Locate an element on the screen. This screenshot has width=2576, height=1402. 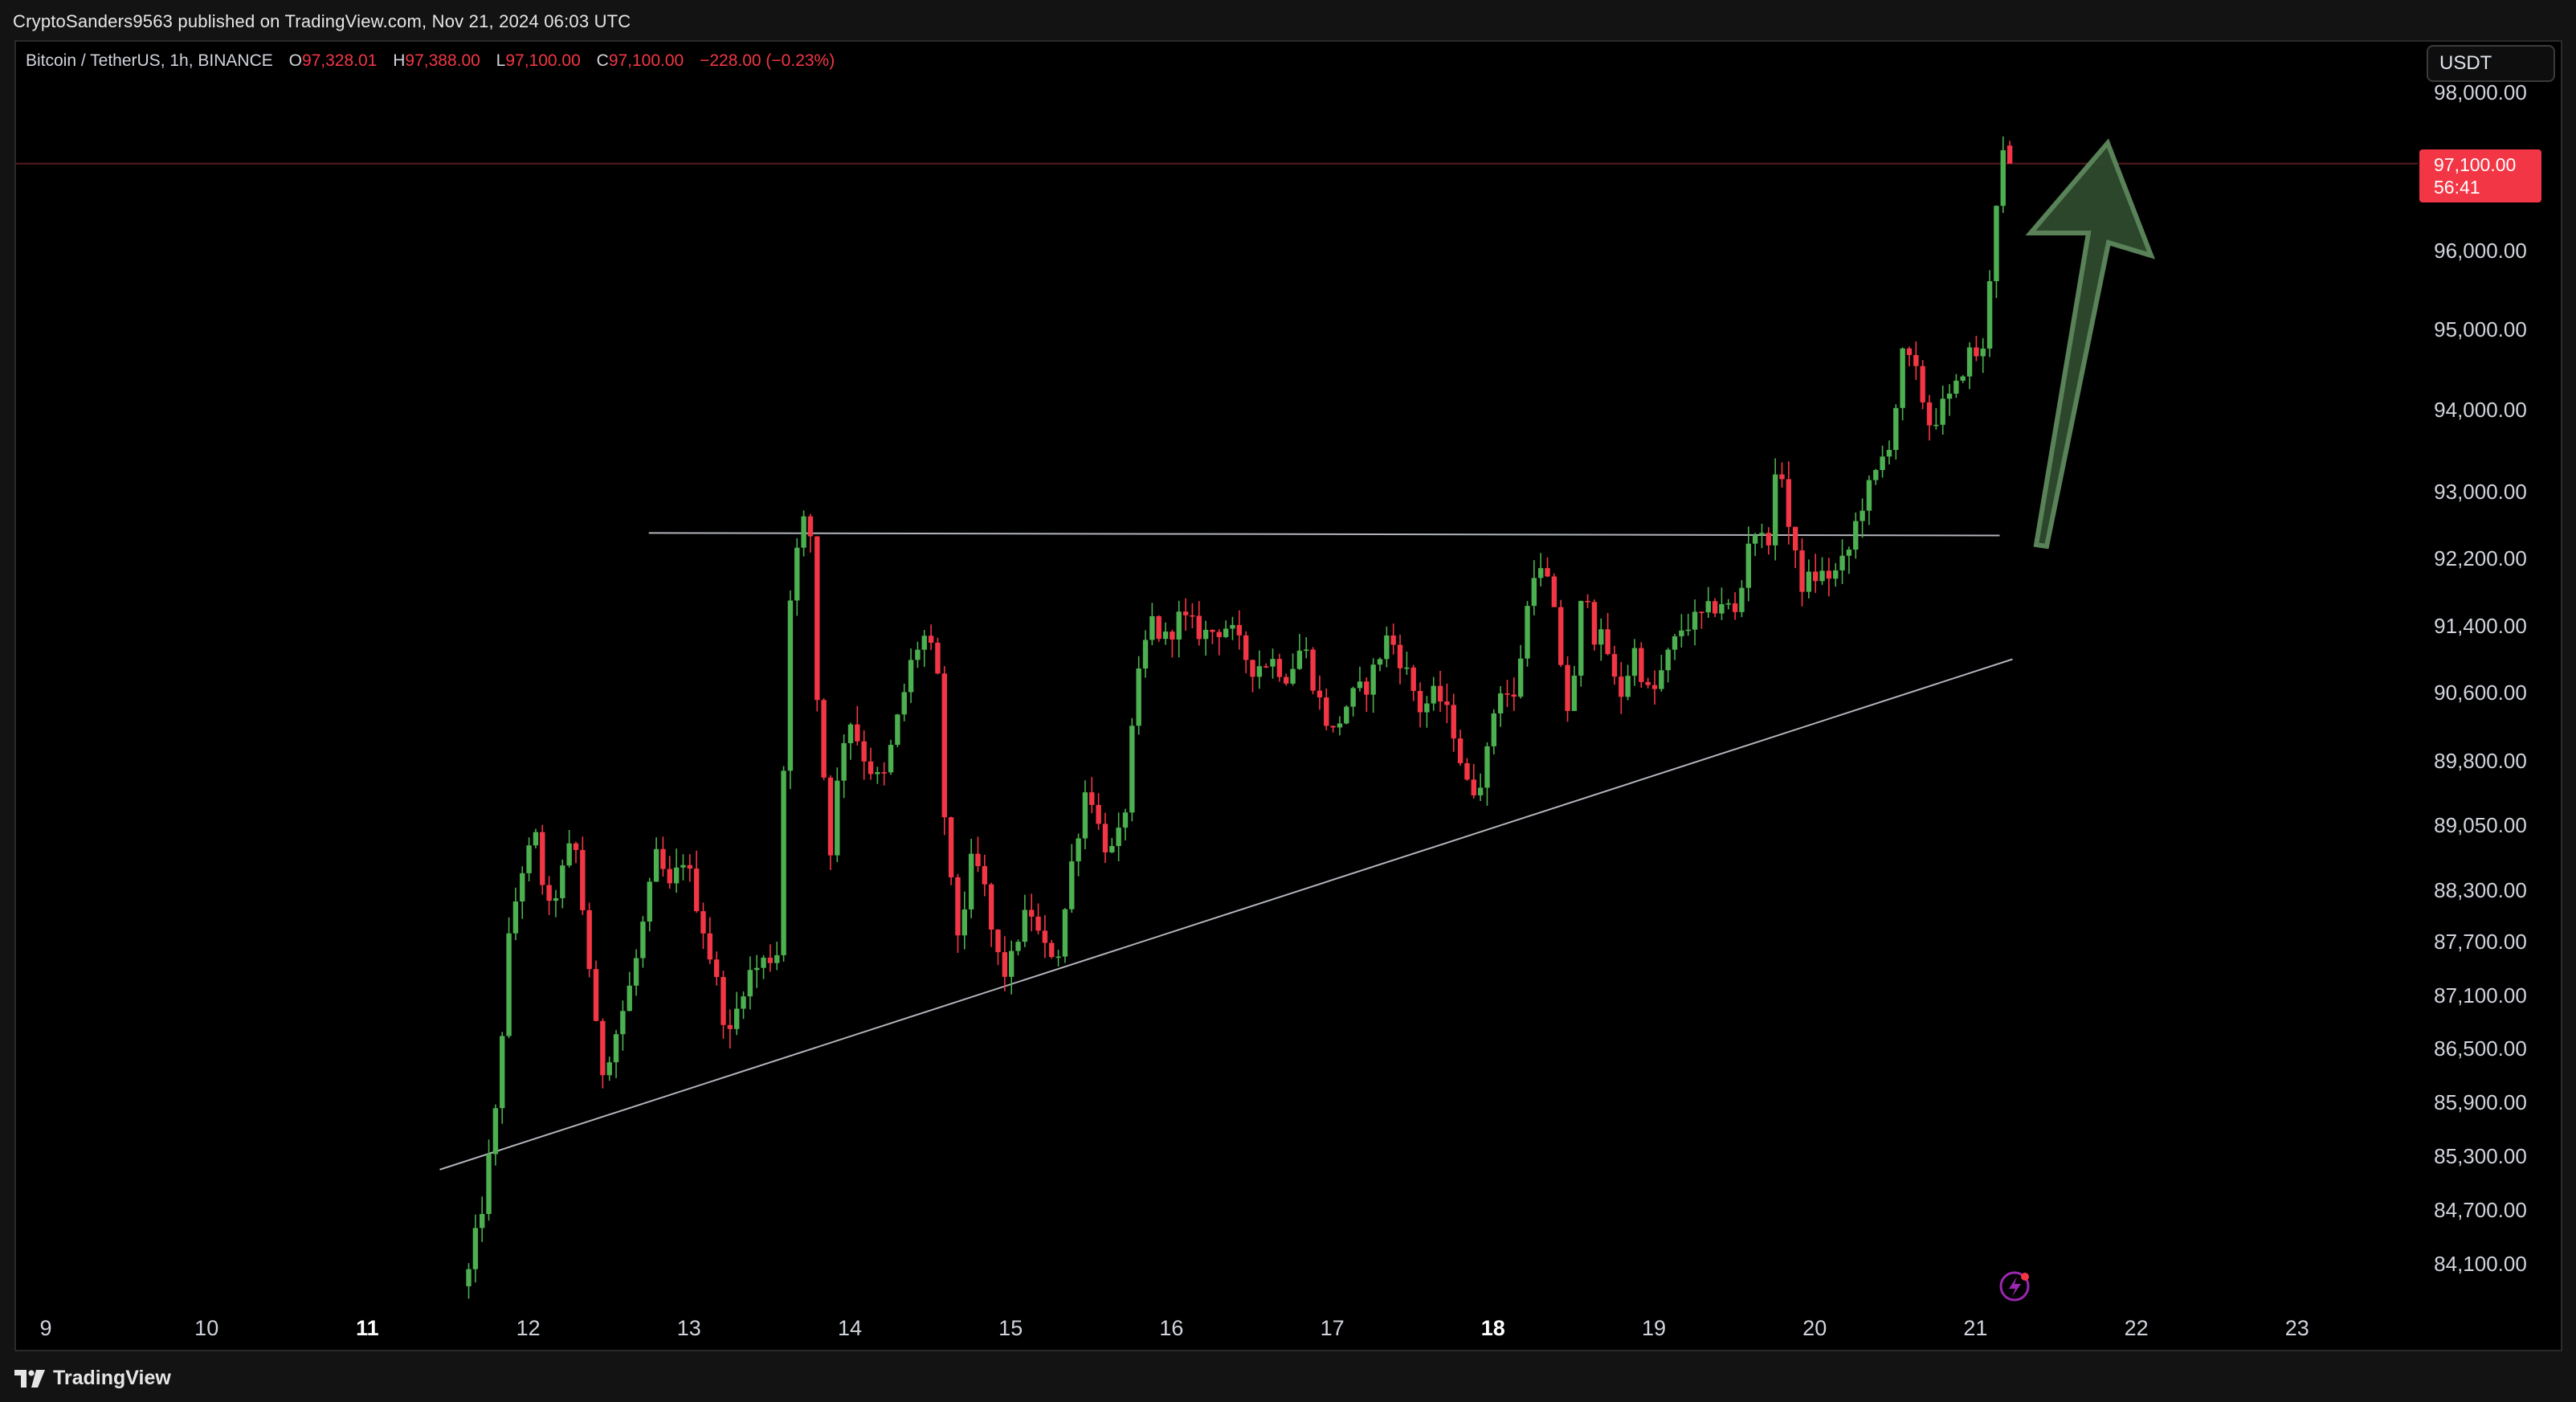
price-tick-label: 90,600.00 is located at coordinates (2480, 693).